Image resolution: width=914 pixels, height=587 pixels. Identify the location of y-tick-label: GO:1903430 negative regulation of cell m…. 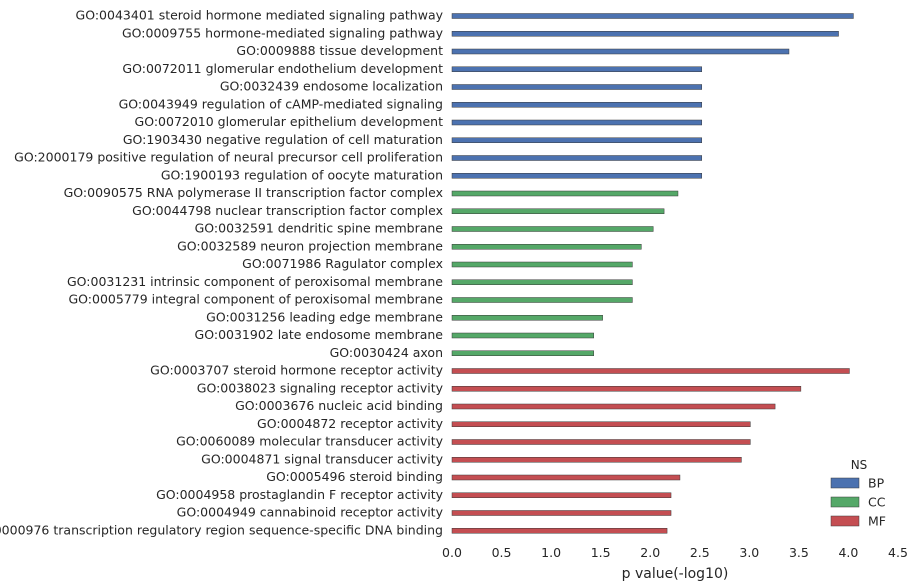
(283, 139).